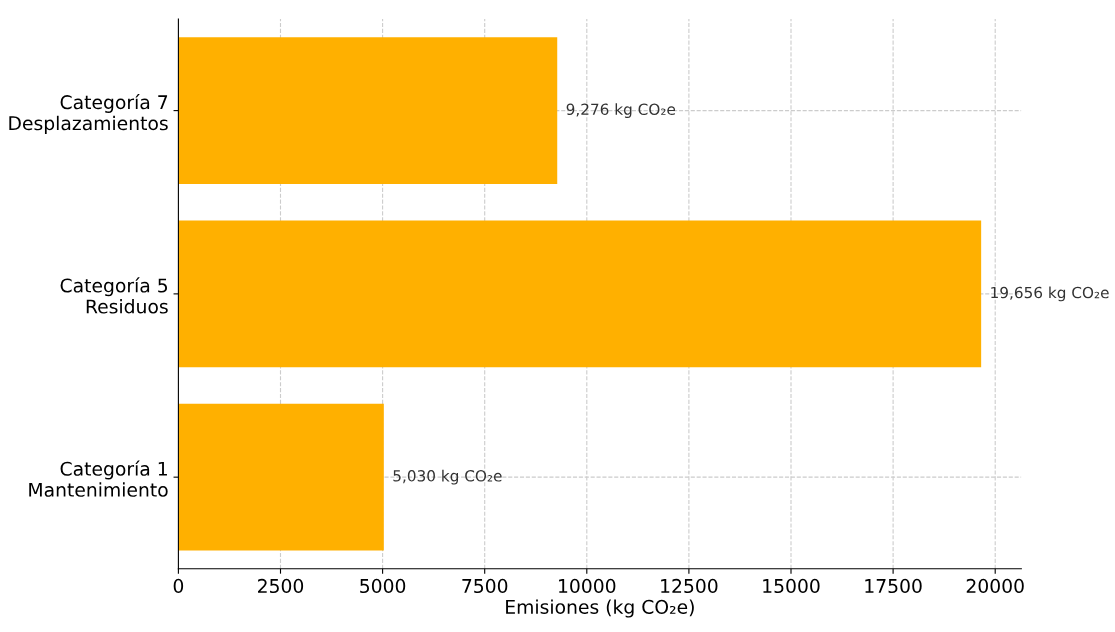  I want to click on x-tick-label: 0, so click(178, 586).